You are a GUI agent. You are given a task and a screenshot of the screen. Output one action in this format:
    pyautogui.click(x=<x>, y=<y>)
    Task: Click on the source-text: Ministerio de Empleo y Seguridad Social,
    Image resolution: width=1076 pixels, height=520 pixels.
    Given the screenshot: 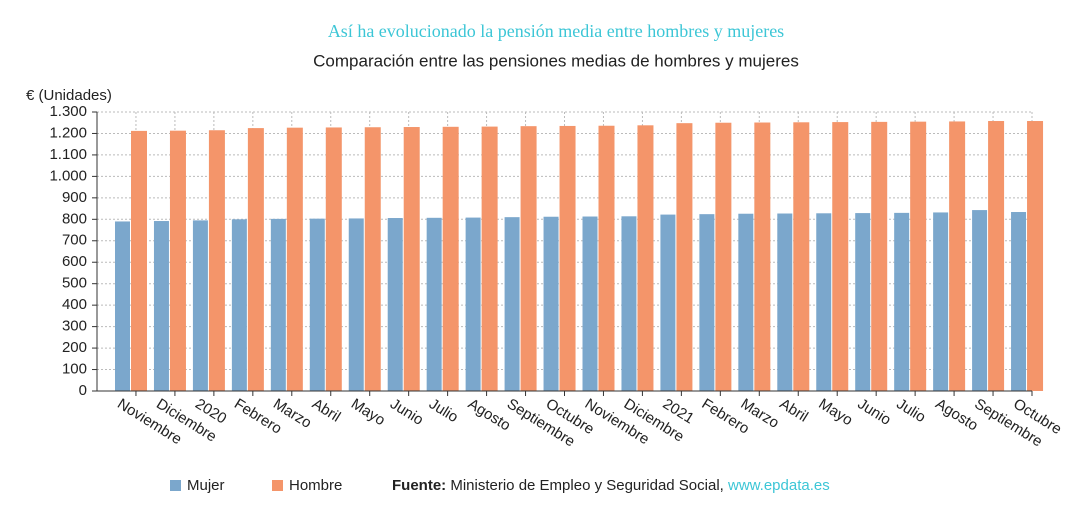 What is the action you would take?
    pyautogui.click(x=586, y=485)
    